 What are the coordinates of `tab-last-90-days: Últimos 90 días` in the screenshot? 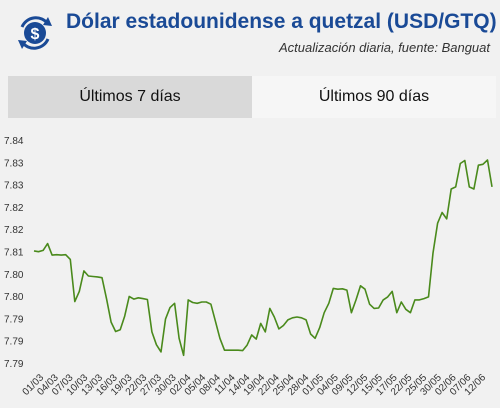 It's located at (374, 97).